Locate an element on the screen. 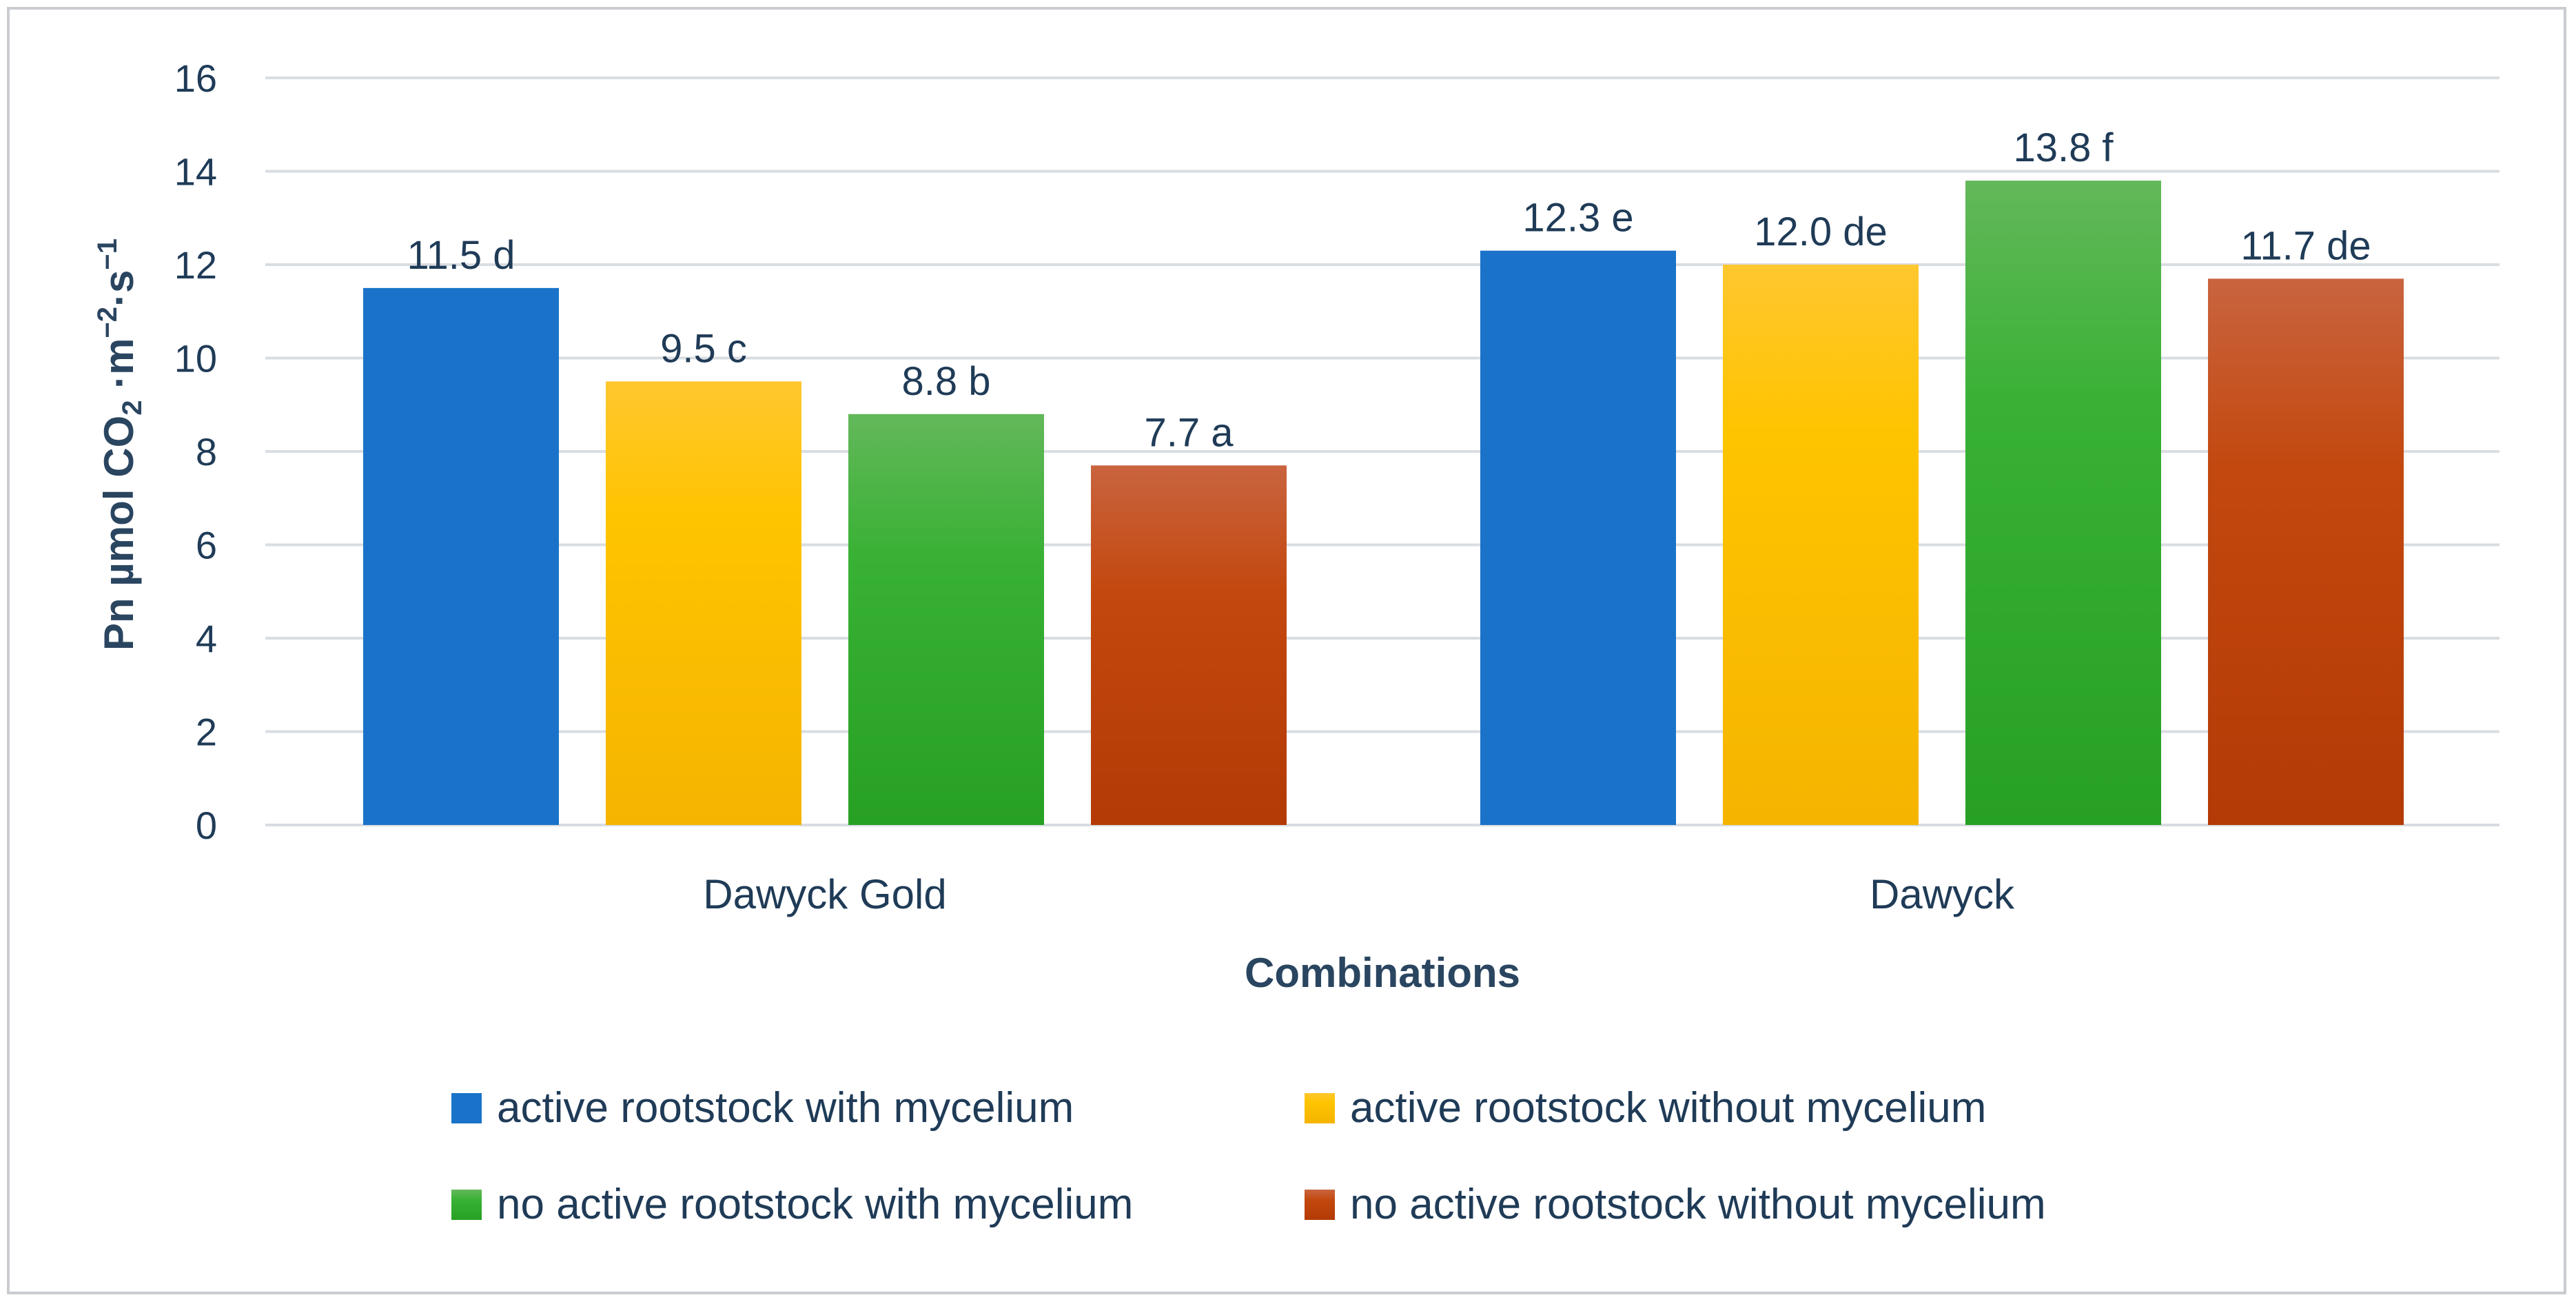 The width and height of the screenshot is (2576, 1304). y-tick-label: 14 is located at coordinates (195, 172).